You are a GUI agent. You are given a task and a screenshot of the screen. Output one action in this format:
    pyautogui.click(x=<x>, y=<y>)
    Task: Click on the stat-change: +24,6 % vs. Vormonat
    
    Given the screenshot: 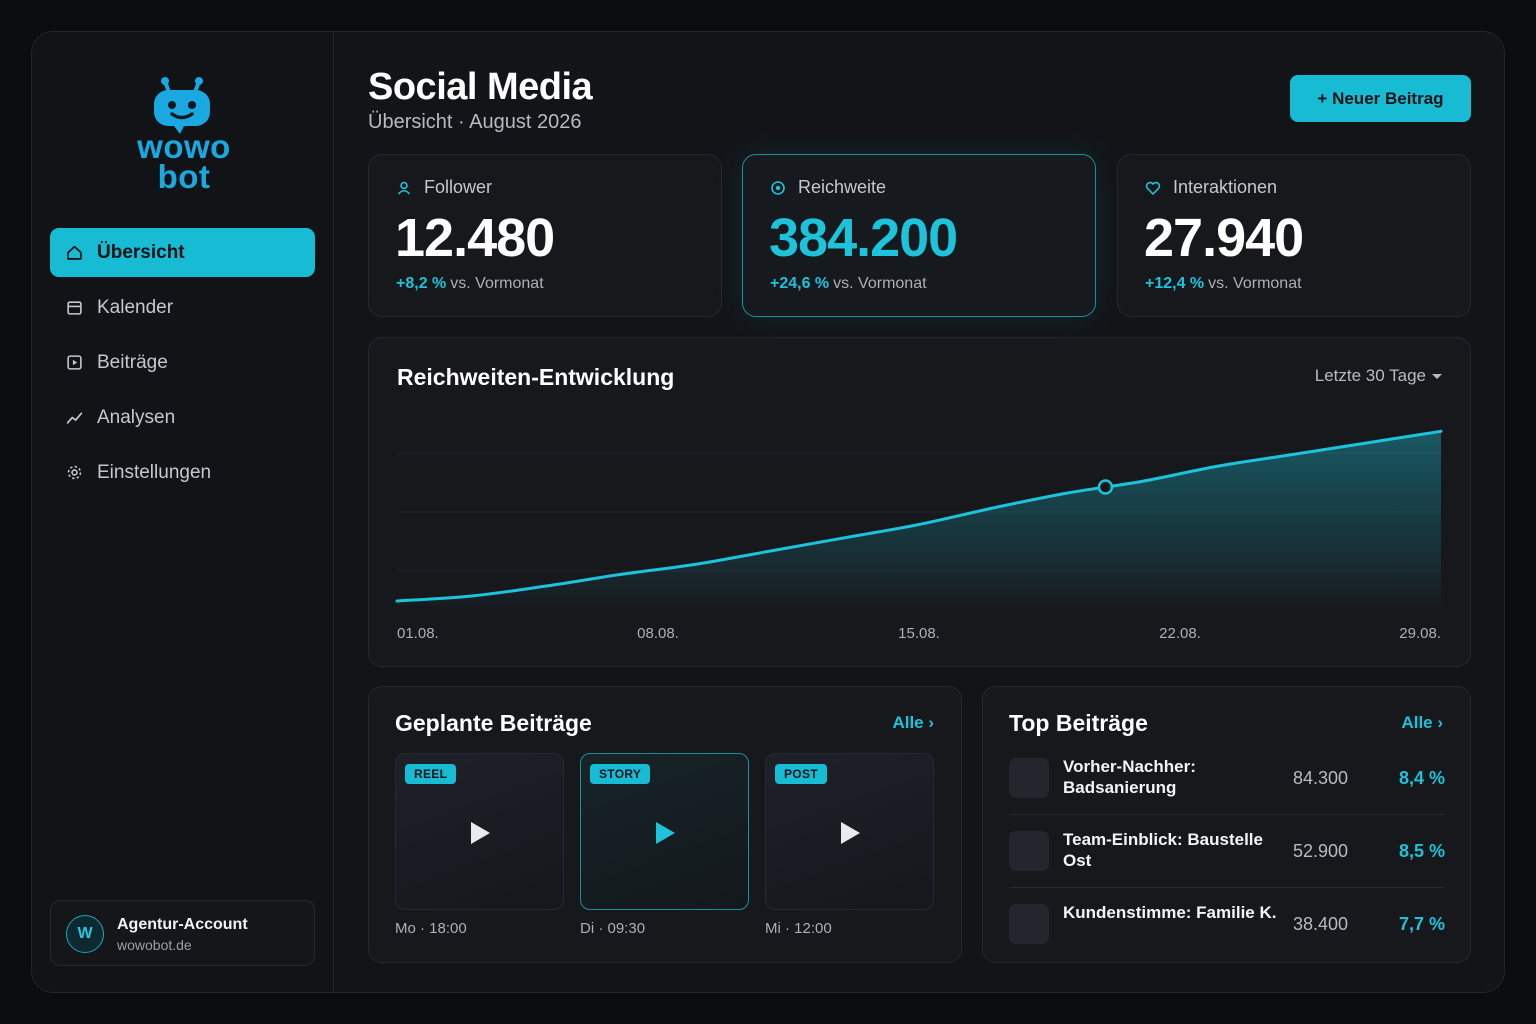 What is the action you would take?
    pyautogui.click(x=848, y=284)
    